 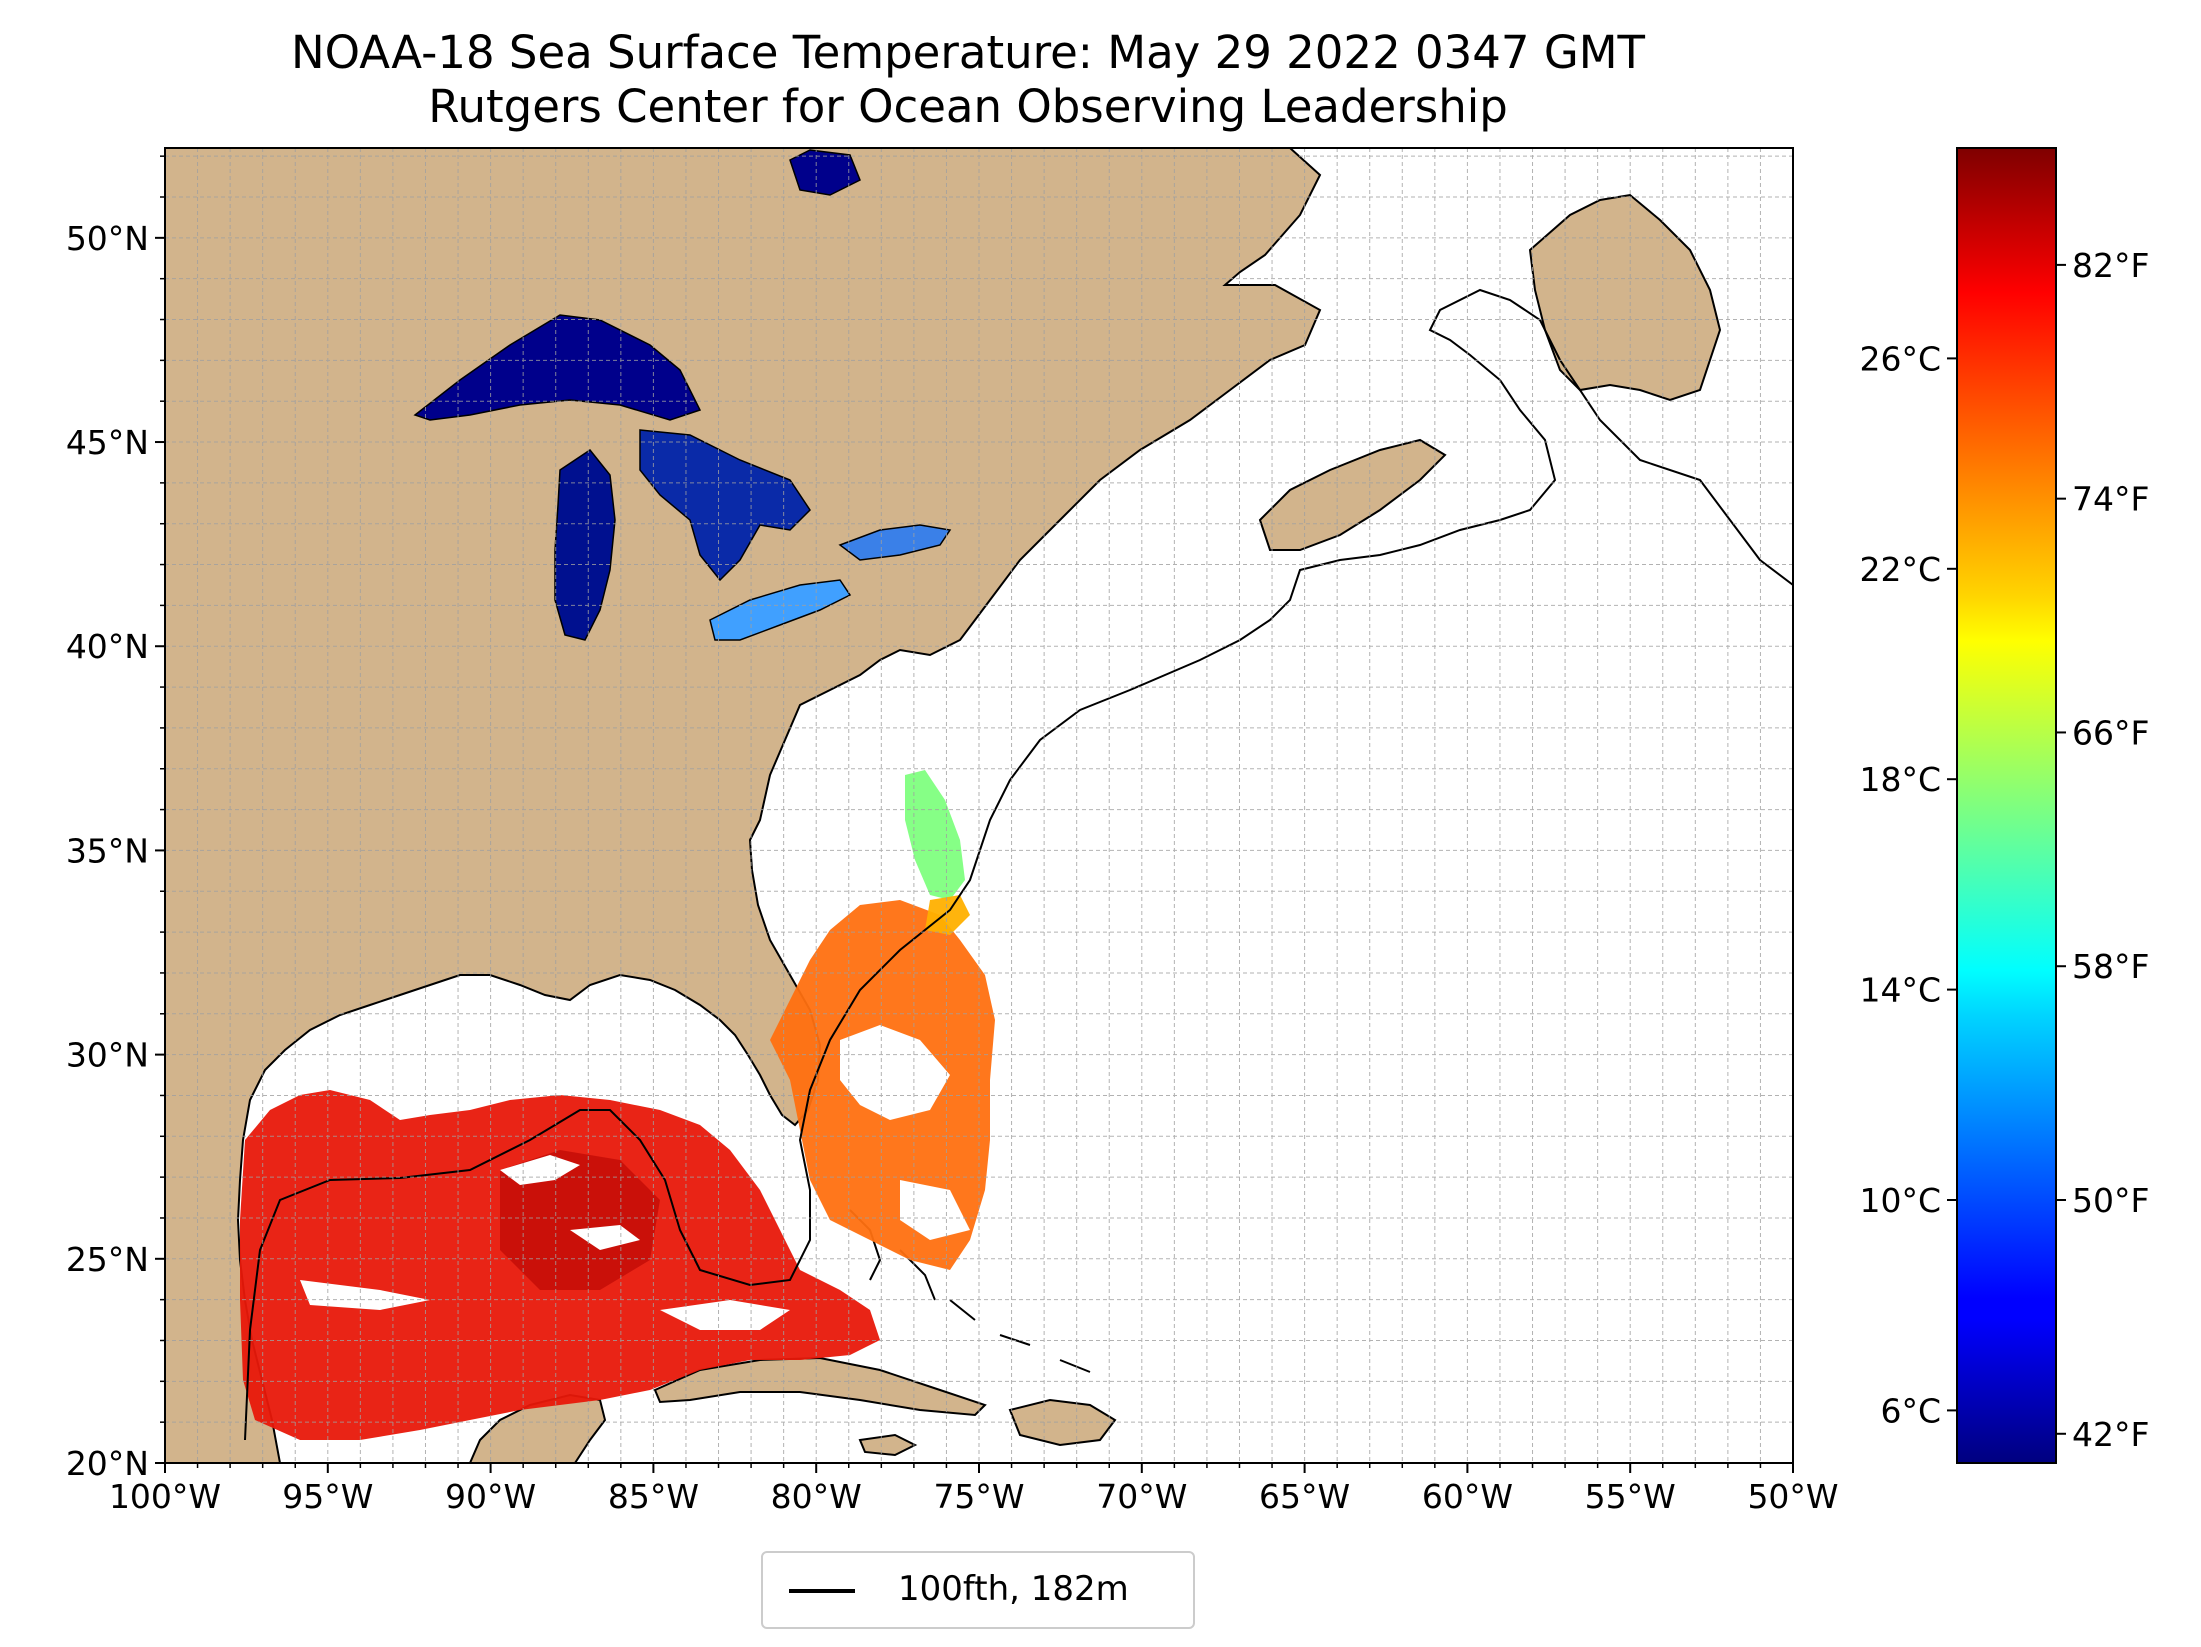 I want to click on lat-tick-label: 50°N, so click(x=107, y=238).